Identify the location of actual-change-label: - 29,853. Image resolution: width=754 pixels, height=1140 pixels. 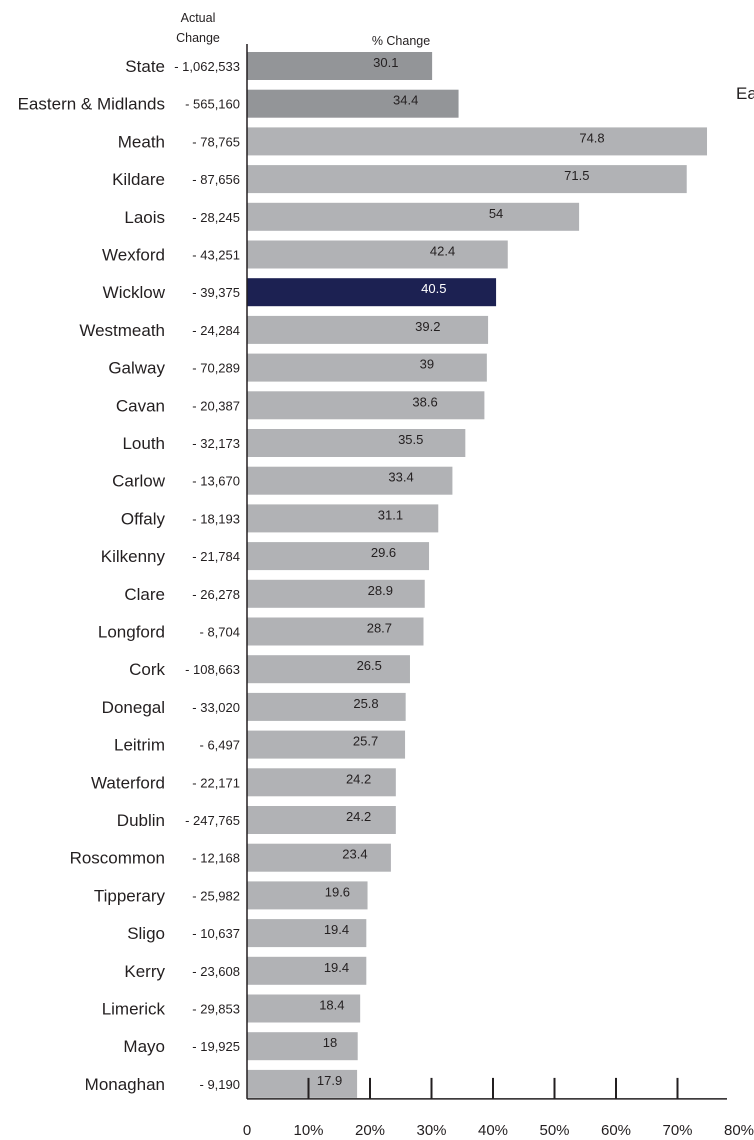
(216, 1009).